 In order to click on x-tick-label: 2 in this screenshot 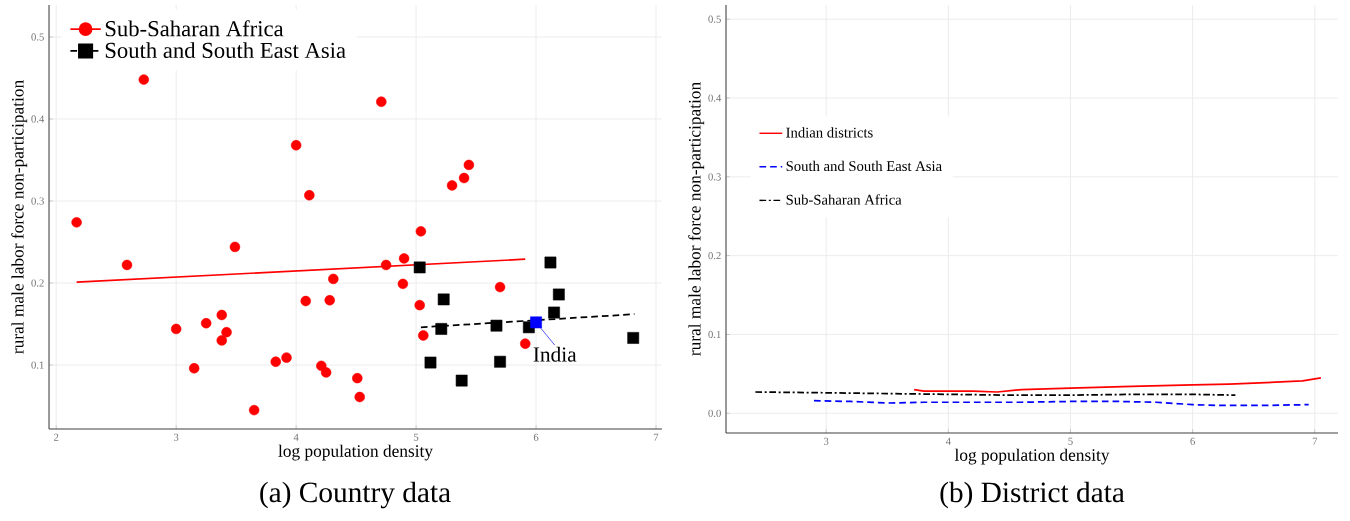, I will do `click(56, 437)`.